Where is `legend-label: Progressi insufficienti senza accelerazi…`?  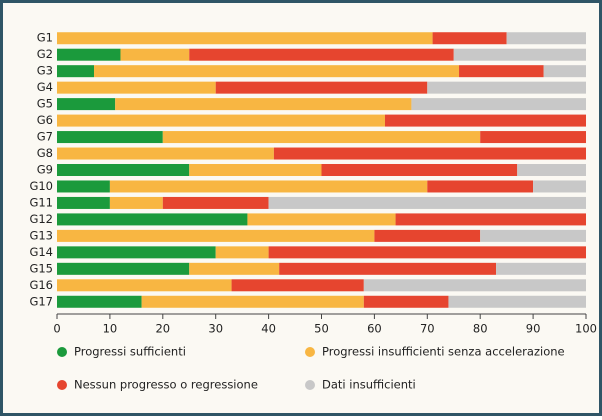
legend-label: Progressi insufficienti senza accelerazi… is located at coordinates (443, 352).